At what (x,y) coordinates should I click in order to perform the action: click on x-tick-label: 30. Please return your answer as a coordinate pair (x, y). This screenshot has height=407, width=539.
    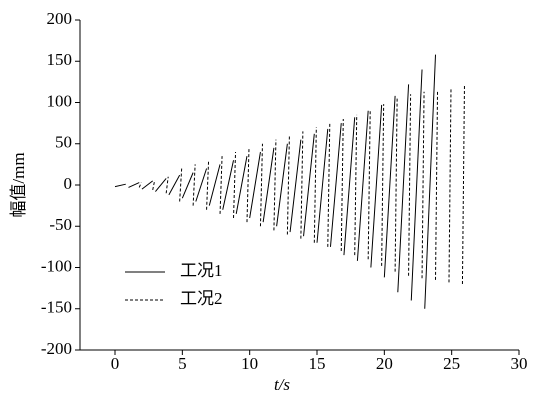
    Looking at the image, I should click on (519, 363).